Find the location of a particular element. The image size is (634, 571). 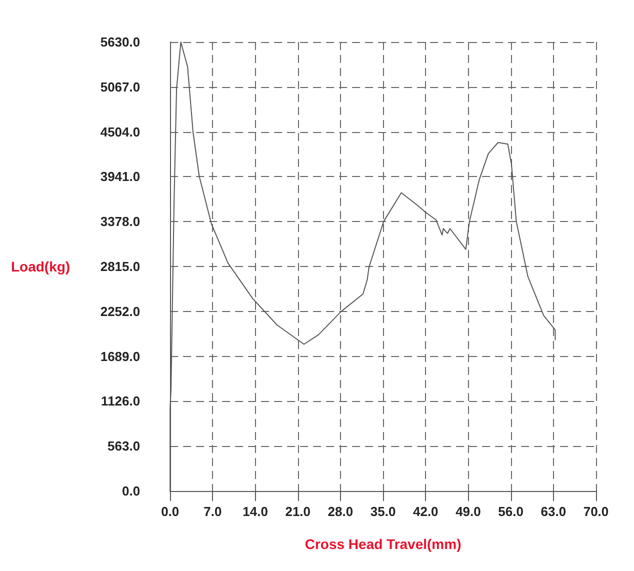

y-tick-label: 4504.0 is located at coordinates (120, 132).